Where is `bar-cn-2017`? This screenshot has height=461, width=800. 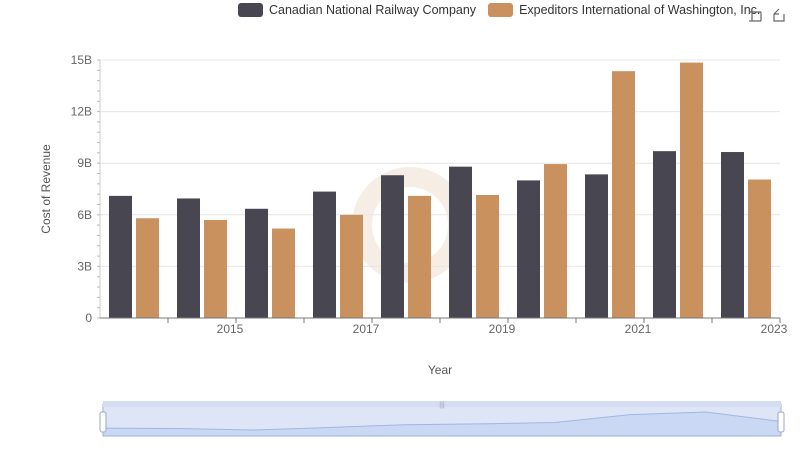
bar-cn-2017 is located at coordinates (324, 255).